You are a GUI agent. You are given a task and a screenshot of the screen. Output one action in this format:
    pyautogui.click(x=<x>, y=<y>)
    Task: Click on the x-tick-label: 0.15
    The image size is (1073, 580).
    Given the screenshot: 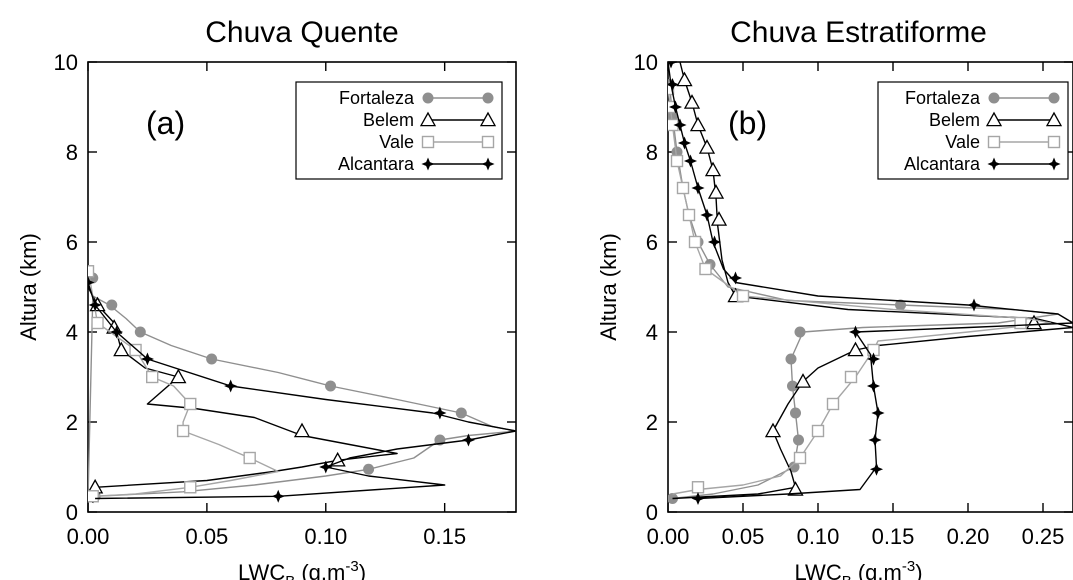 What is the action you would take?
    pyautogui.click(x=444, y=536)
    